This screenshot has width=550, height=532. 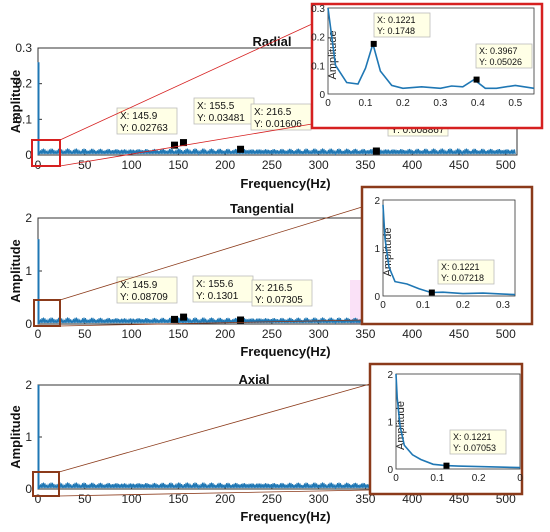 I want to click on datatip-y: Y: 0.02763, so click(x=144, y=128).